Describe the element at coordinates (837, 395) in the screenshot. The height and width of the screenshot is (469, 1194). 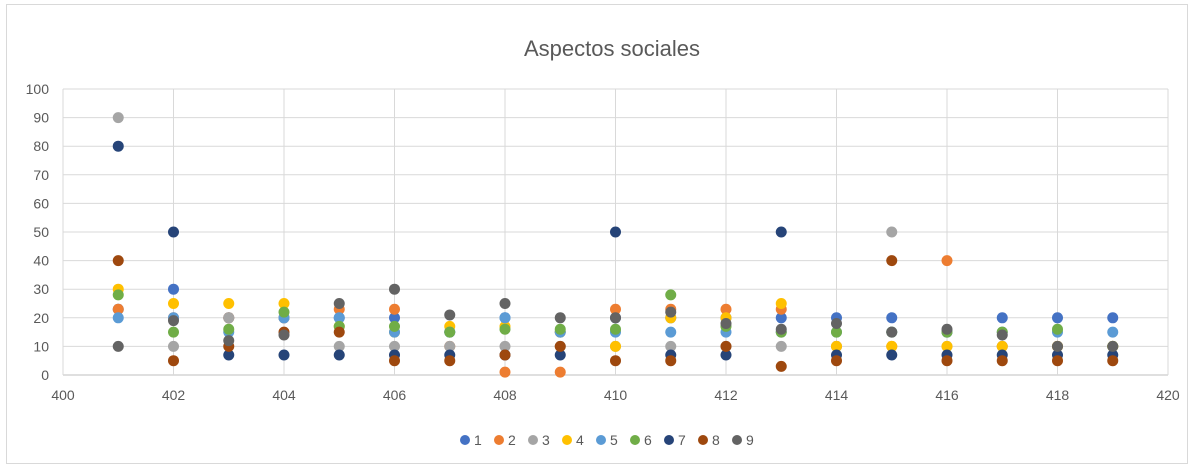
I see `x-tick-label: 414` at that location.